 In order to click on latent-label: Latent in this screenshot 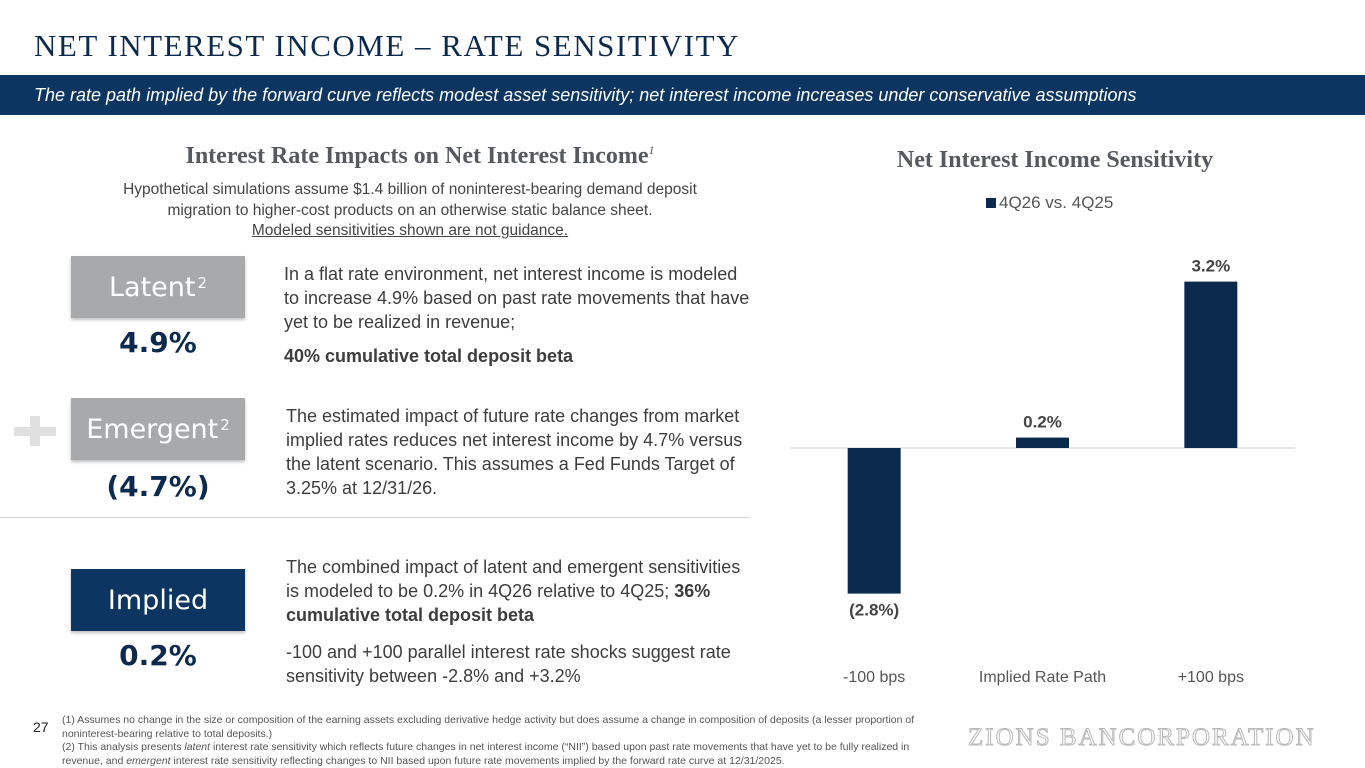, I will do `click(152, 287)`.